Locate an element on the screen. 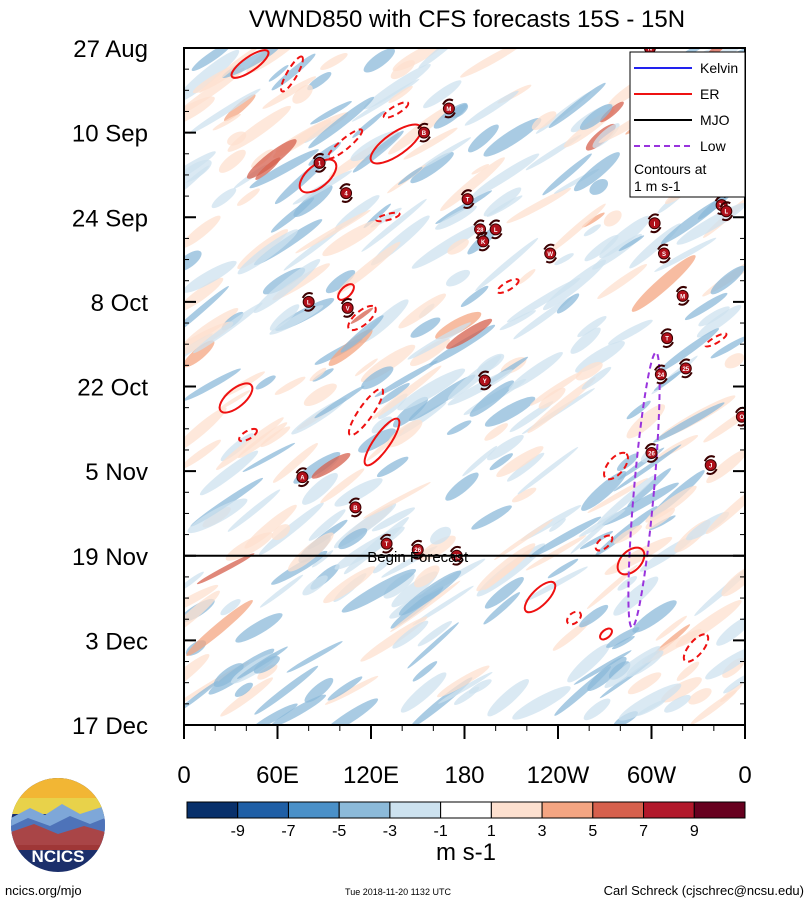 The image size is (809, 907). tc-label: 26 is located at coordinates (417, 551).